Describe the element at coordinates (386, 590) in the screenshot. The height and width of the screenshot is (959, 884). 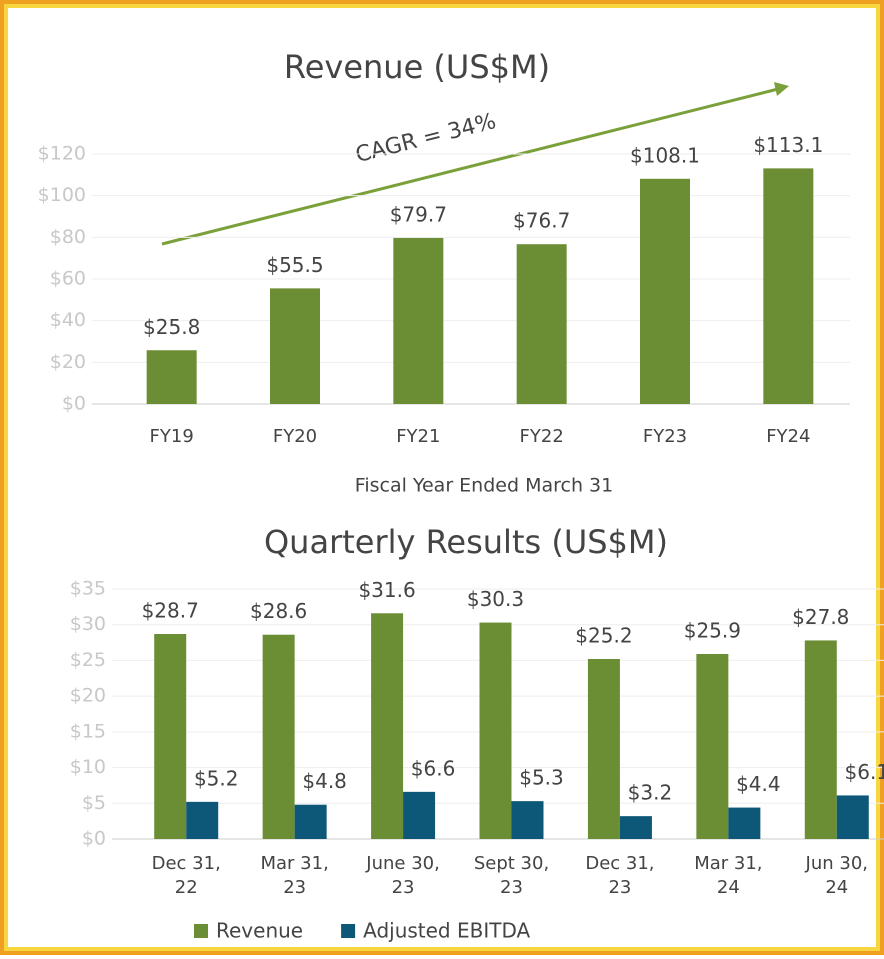
I see `value-label: $31.6` at that location.